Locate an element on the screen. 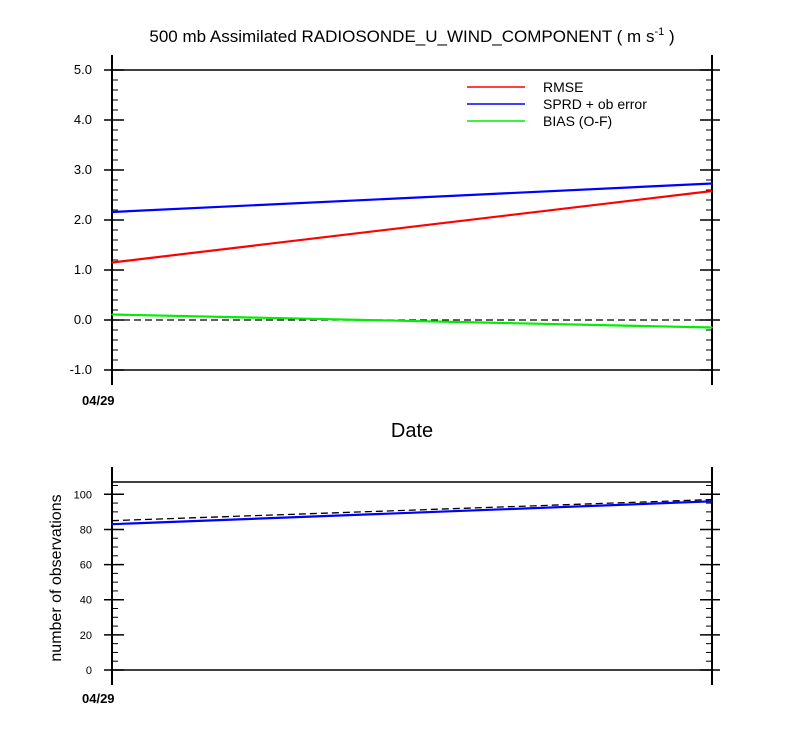 Image resolution: width=800 pixels, height=750 pixels. legend-label-bias: BIAS (O-F) is located at coordinates (577, 121).